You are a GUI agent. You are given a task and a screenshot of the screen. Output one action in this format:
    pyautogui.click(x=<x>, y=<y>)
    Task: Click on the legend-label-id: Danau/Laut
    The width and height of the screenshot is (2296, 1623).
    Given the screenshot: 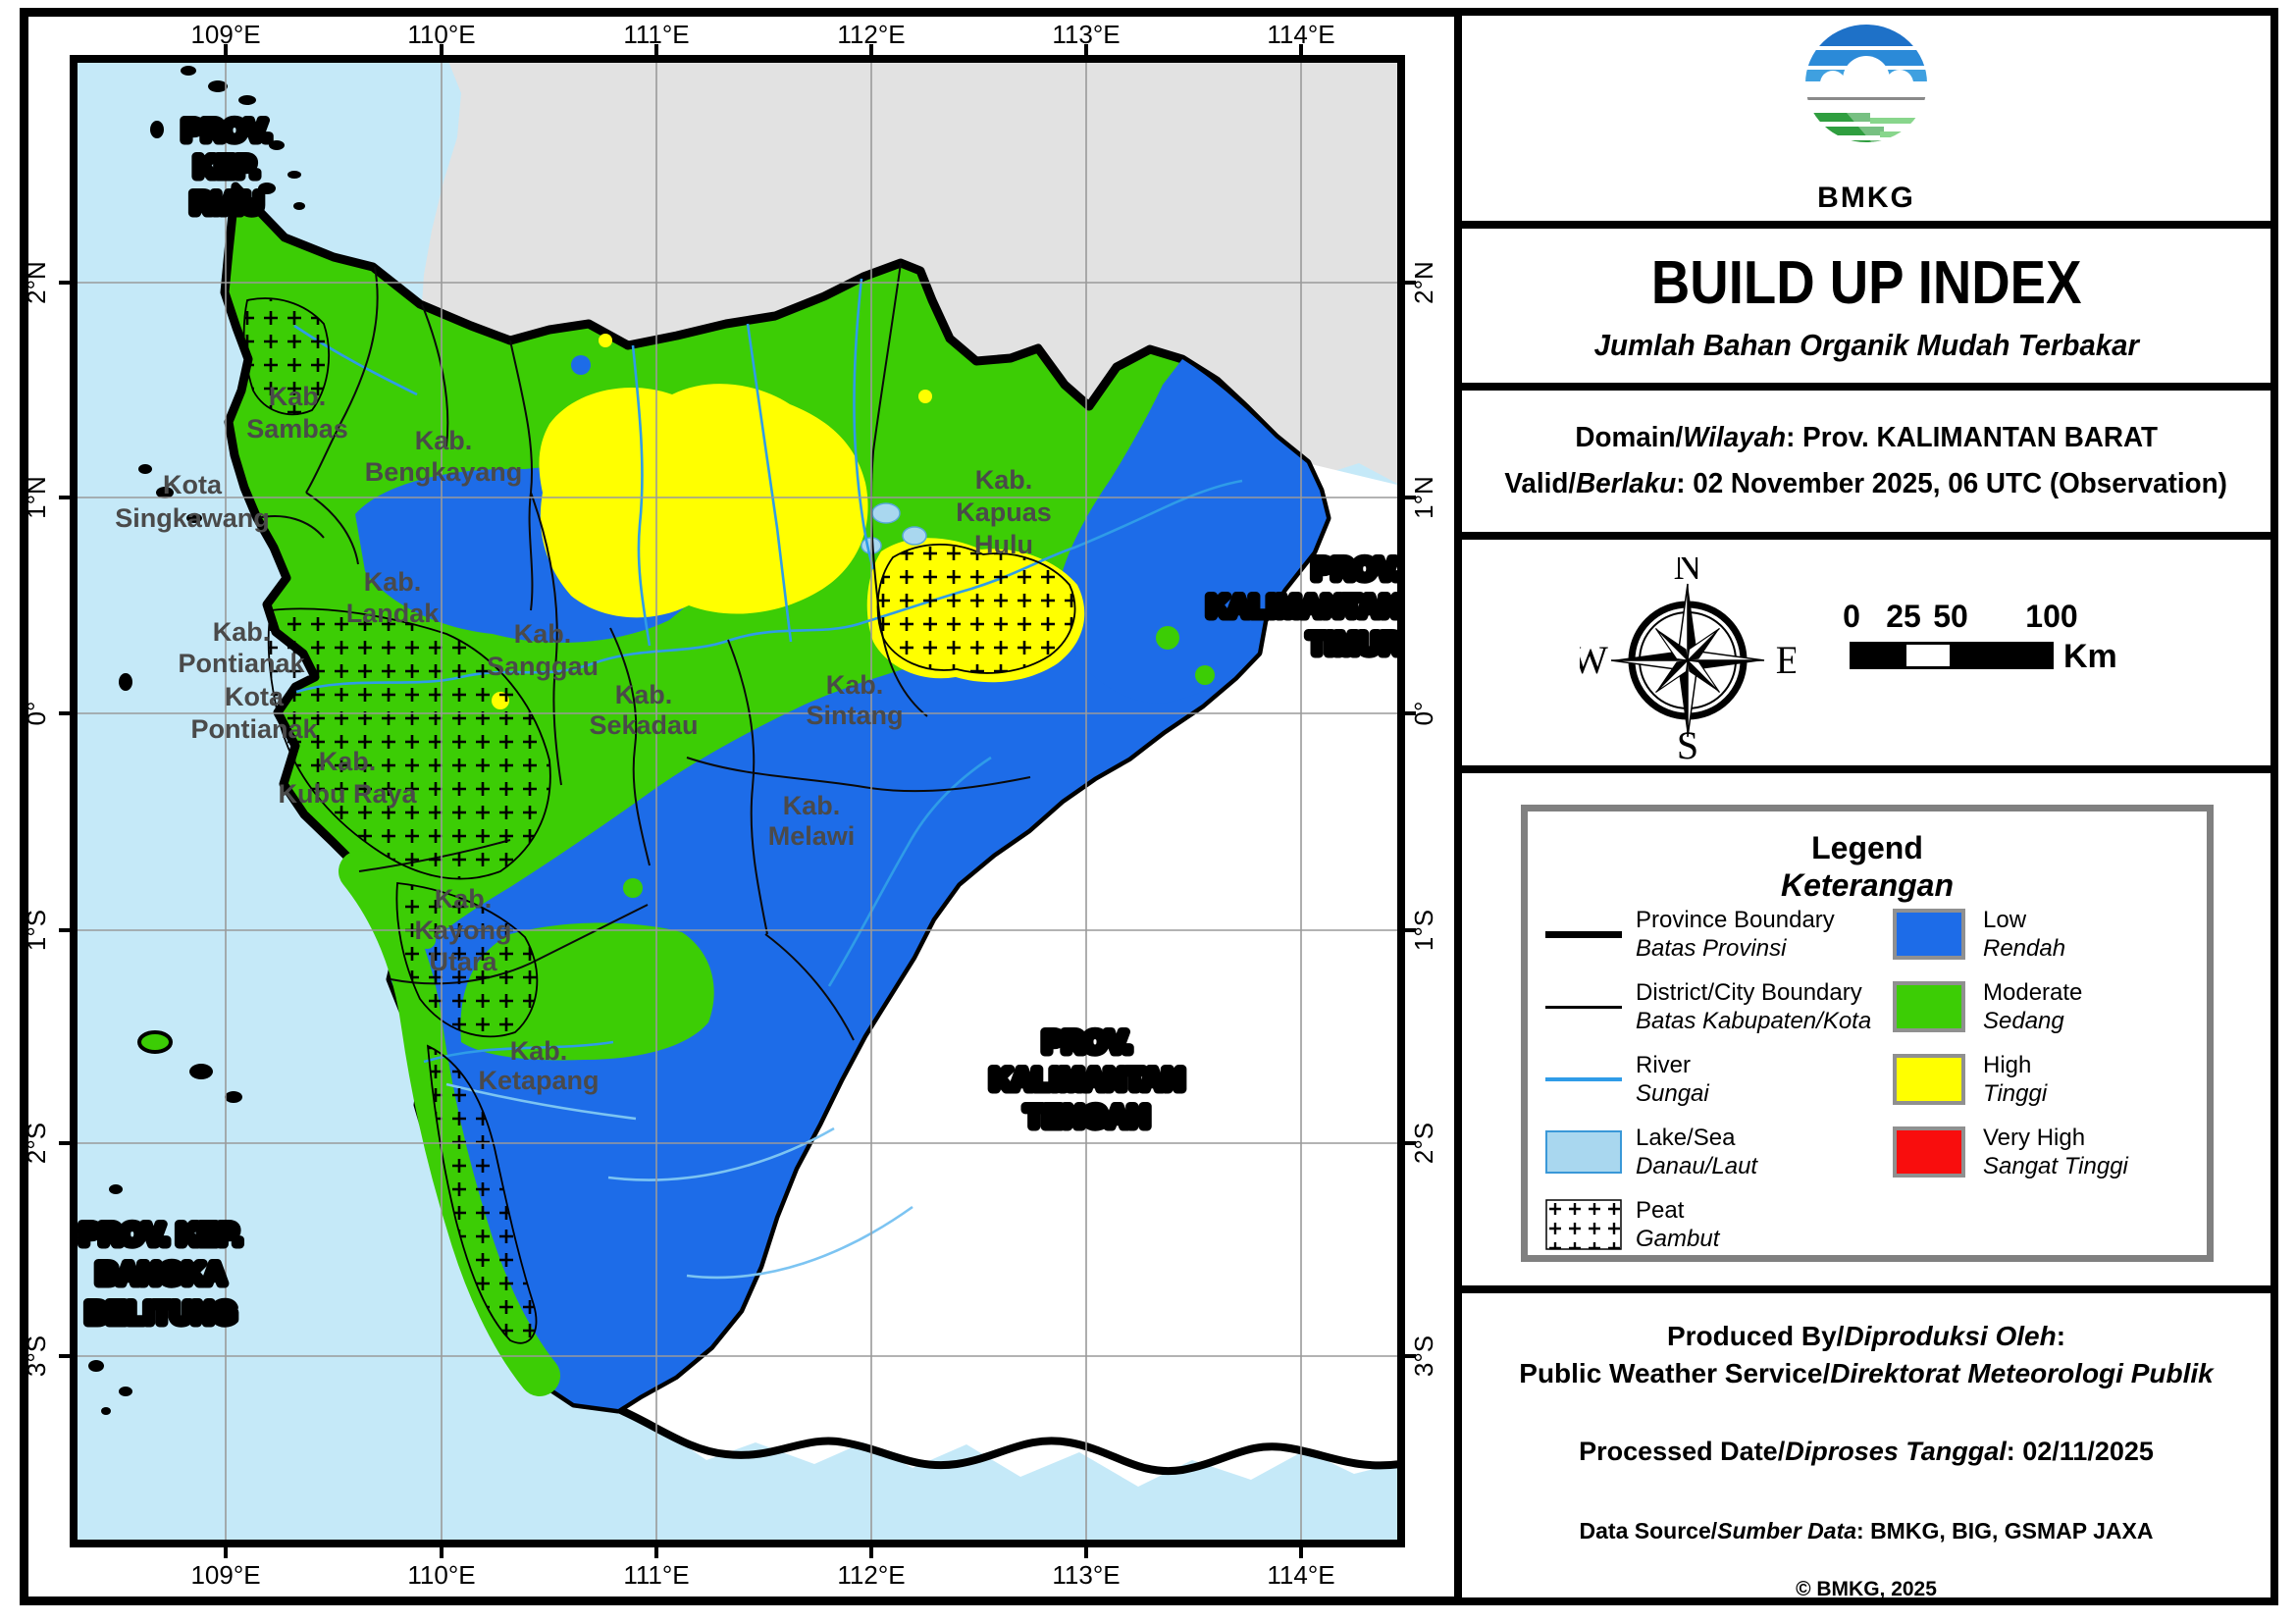 What is the action you would take?
    pyautogui.click(x=1697, y=1166)
    